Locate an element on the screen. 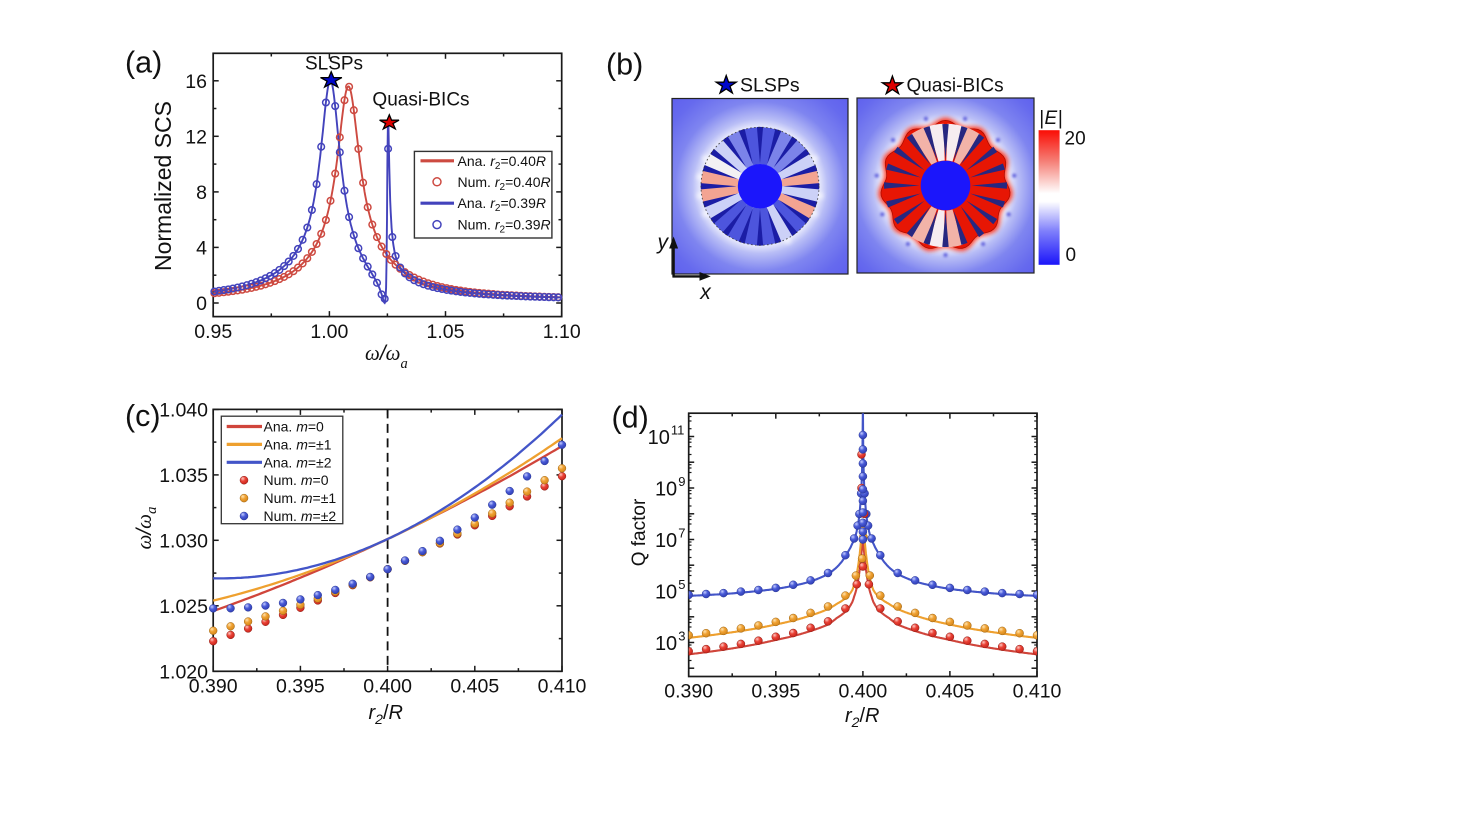 This screenshot has width=1465, height=836. svg-text: 3 is located at coordinates (681, 635).